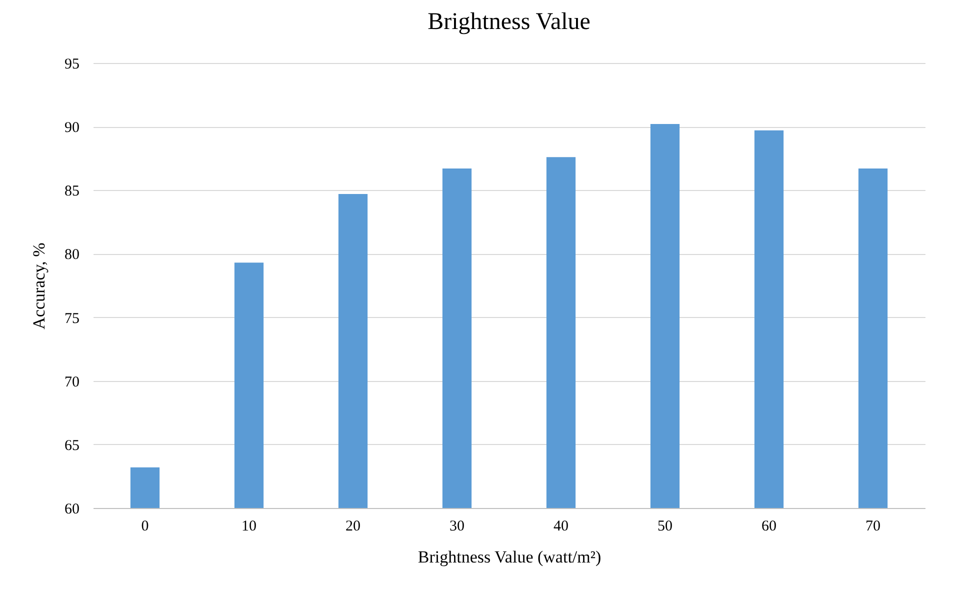  Describe the element at coordinates (72, 318) in the screenshot. I see `y-tick-label: 75` at that location.